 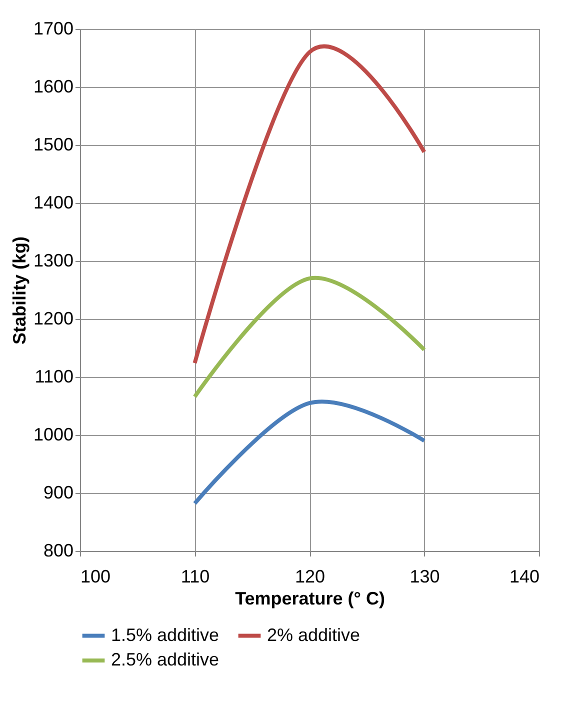 I want to click on x-tick-label: 120, so click(x=310, y=576).